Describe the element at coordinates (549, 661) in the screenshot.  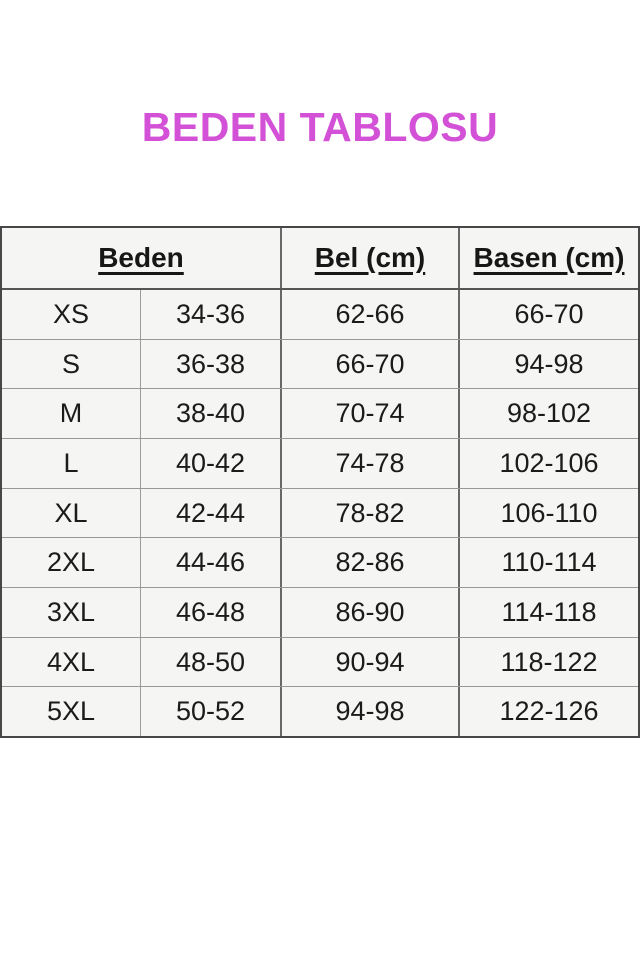
I see `cell-basen: 118-122` at that location.